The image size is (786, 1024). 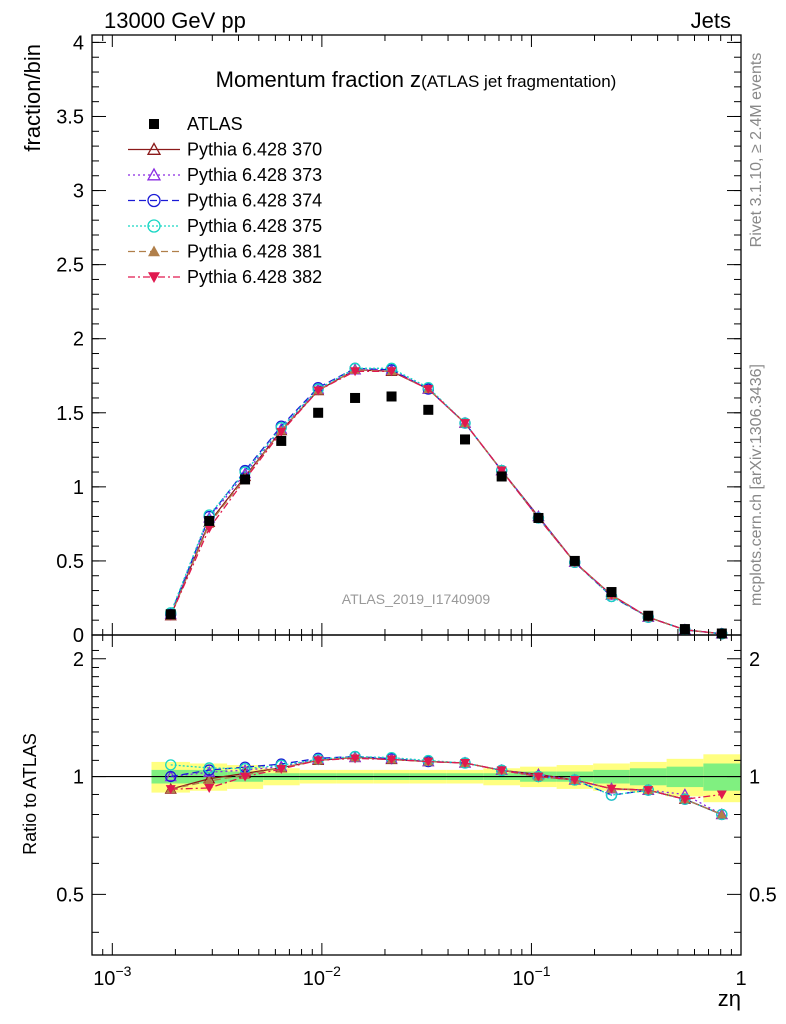 I want to click on side-label-mcplots: mcplots.cern.ch [arXiv:1306.3436], so click(x=756, y=485).